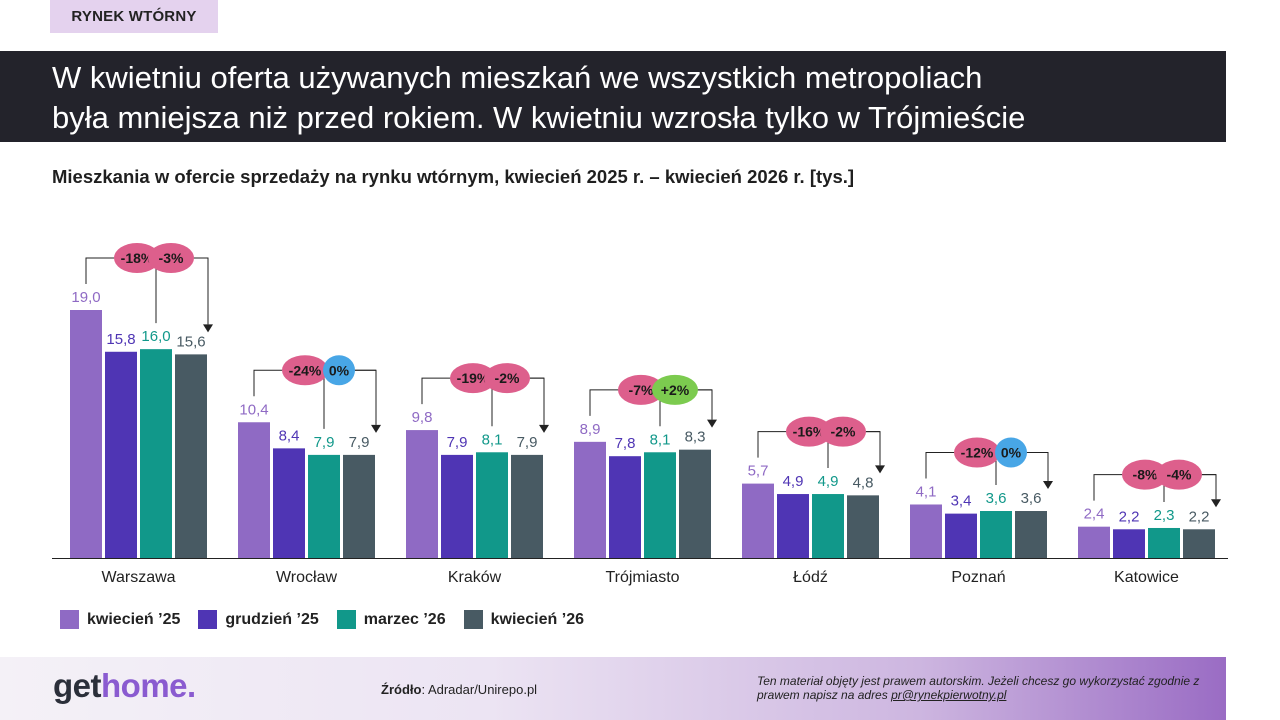 The height and width of the screenshot is (720, 1280). What do you see at coordinates (675, 390) in the screenshot?
I see `month-change-label: +2%` at bounding box center [675, 390].